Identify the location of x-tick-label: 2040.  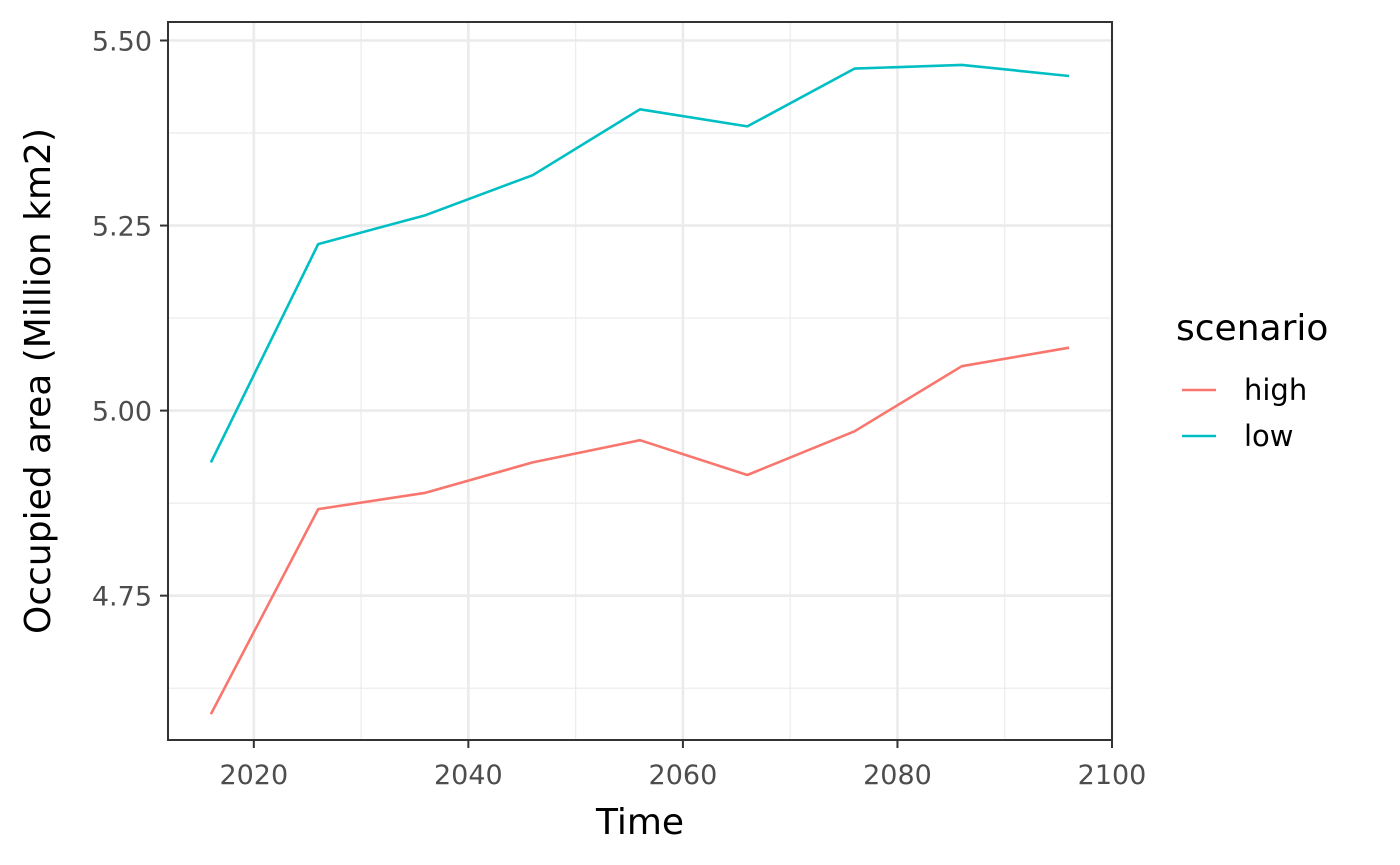
(468, 775).